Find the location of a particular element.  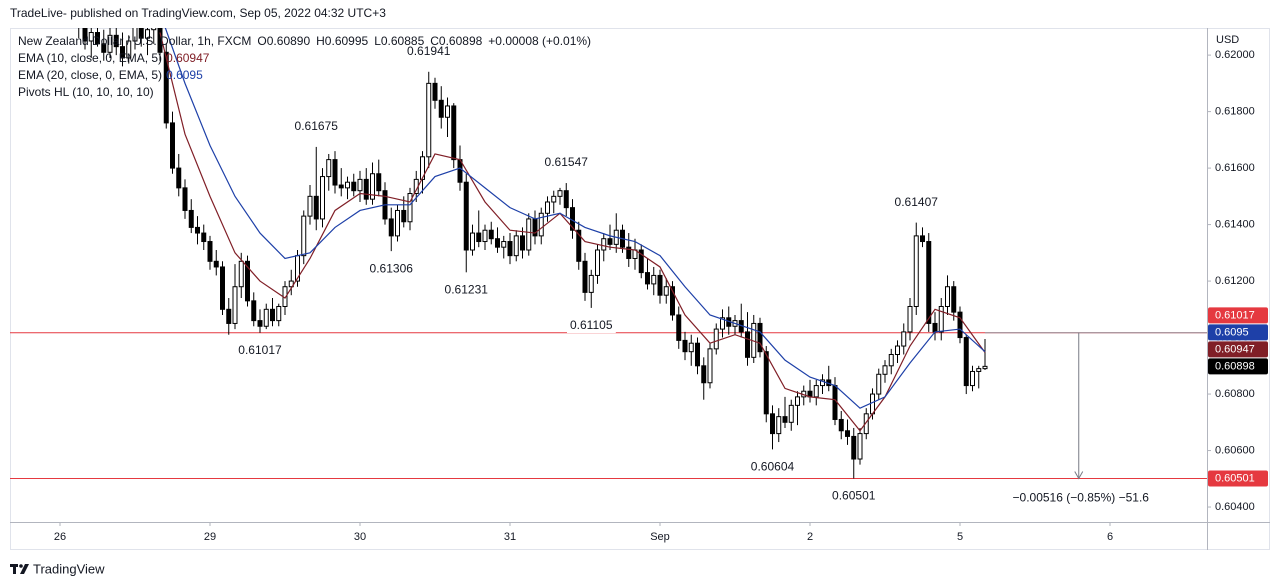

x-tick-label: 31 is located at coordinates (510, 537).